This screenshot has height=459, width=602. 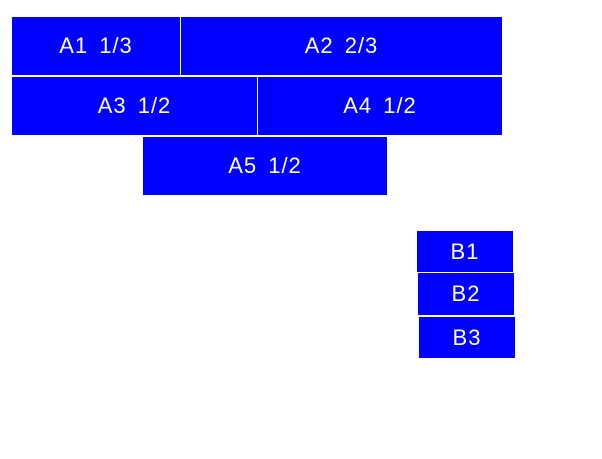 I want to click on box-b3-label: B3, so click(x=467, y=337).